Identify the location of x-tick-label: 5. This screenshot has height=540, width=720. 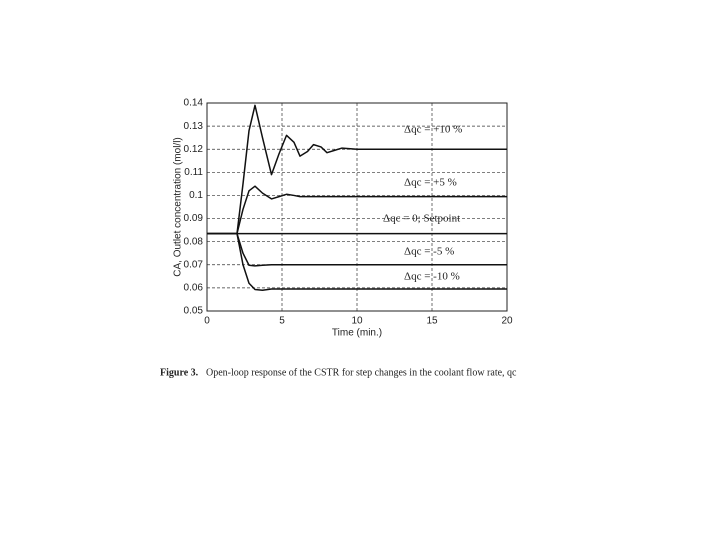
(282, 321).